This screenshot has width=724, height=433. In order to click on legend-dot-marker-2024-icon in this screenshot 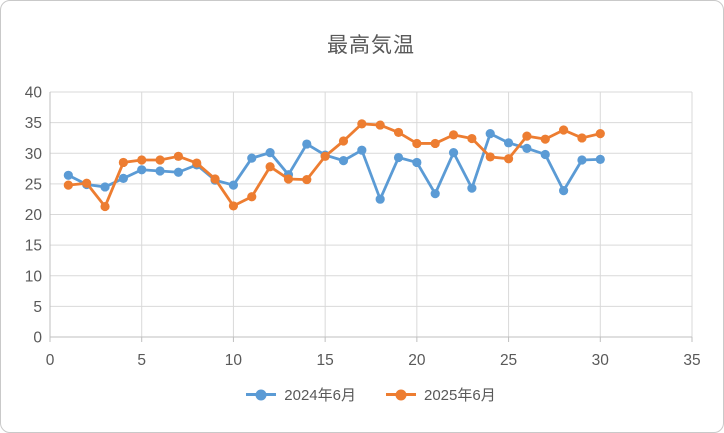, I will do `click(261, 394)`.